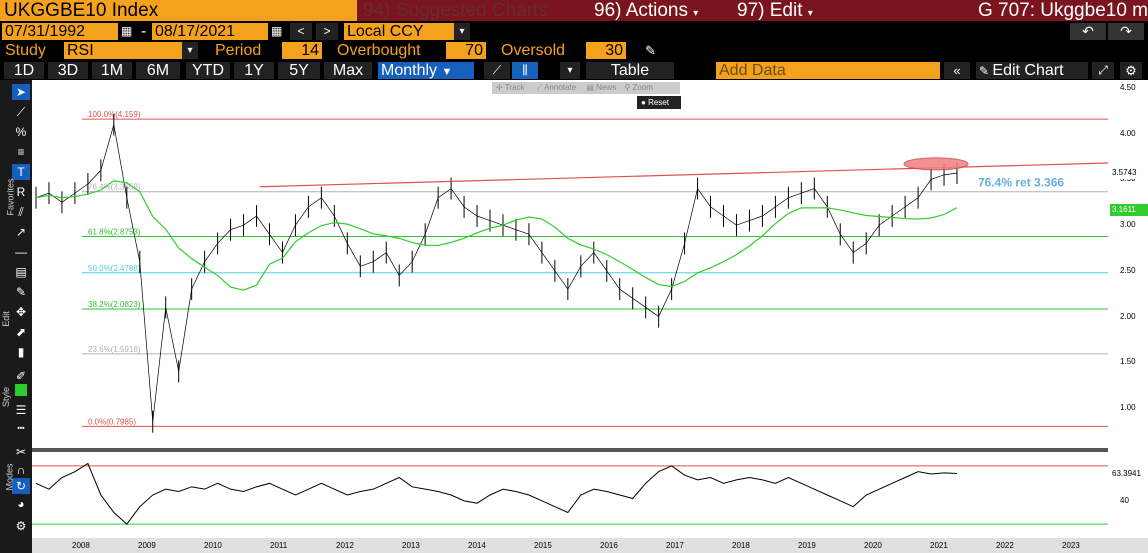  Describe the element at coordinates (606, 87) in the screenshot. I see `news-label: News` at that location.